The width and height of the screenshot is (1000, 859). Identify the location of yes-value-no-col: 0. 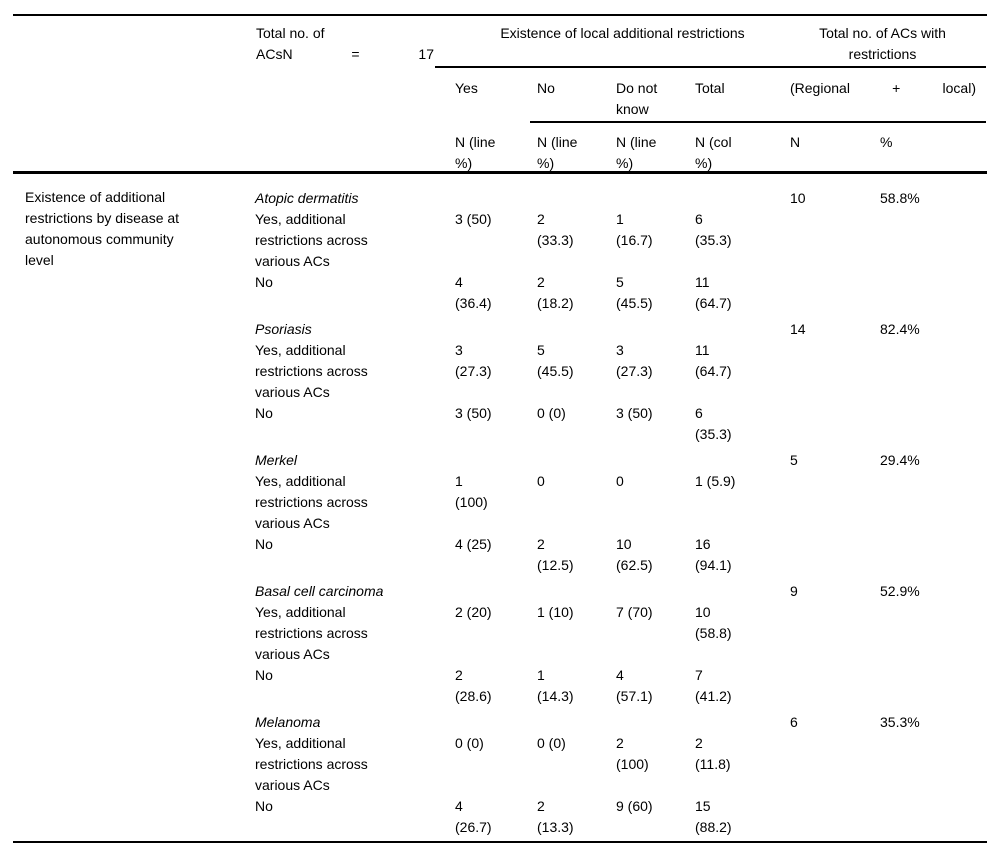
(541, 481).